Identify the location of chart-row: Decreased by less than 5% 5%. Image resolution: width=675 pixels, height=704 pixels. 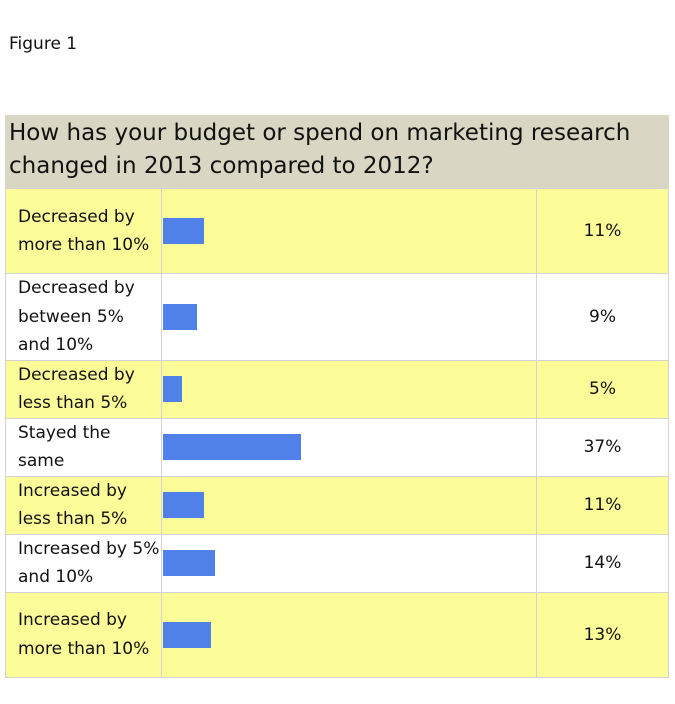
(337, 389).